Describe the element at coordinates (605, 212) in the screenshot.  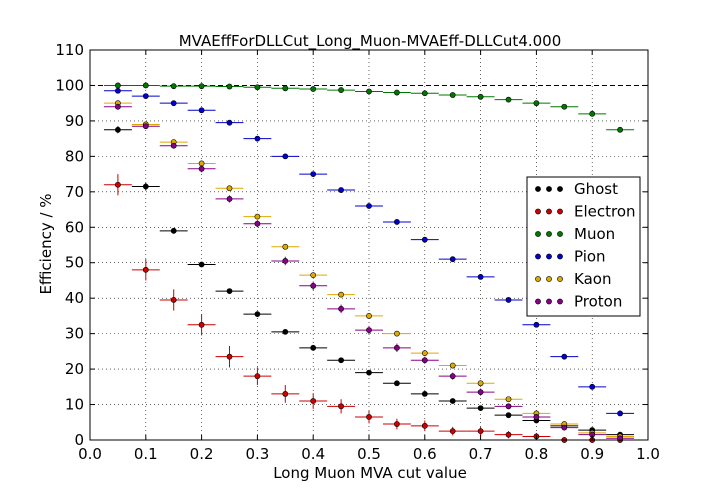
I see `legend-label: Electron` at that location.